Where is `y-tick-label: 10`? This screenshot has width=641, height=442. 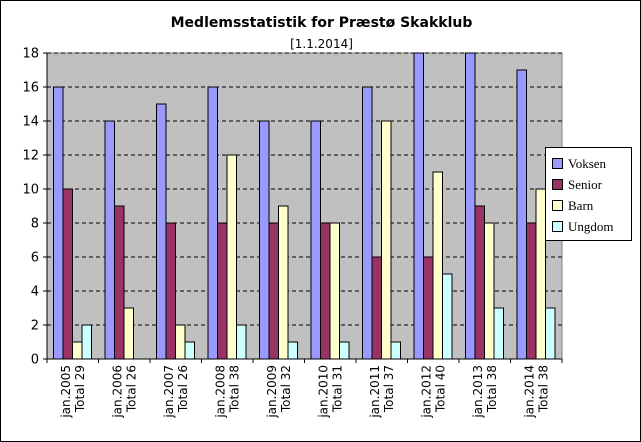
y-tick-label: 10 is located at coordinates (30, 190).